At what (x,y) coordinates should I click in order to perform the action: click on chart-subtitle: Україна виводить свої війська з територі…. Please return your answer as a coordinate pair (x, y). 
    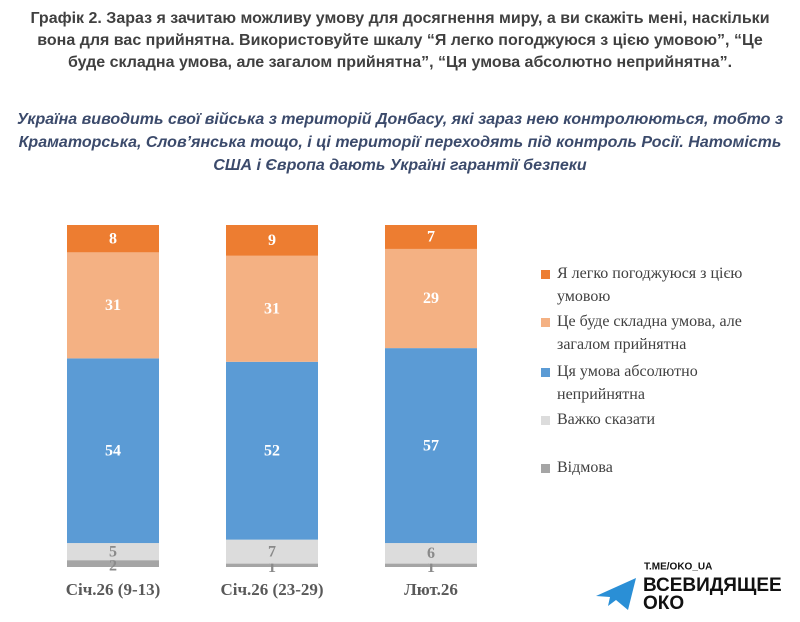
    Looking at the image, I should click on (400, 142).